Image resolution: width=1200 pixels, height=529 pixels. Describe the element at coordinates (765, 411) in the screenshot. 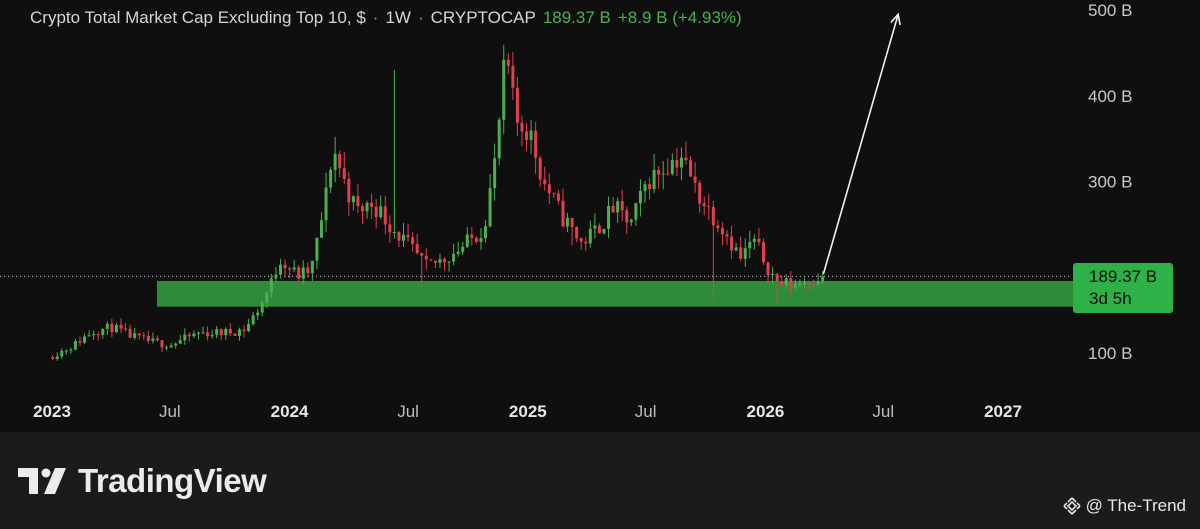

I see `x-tick-label: 2026` at that location.